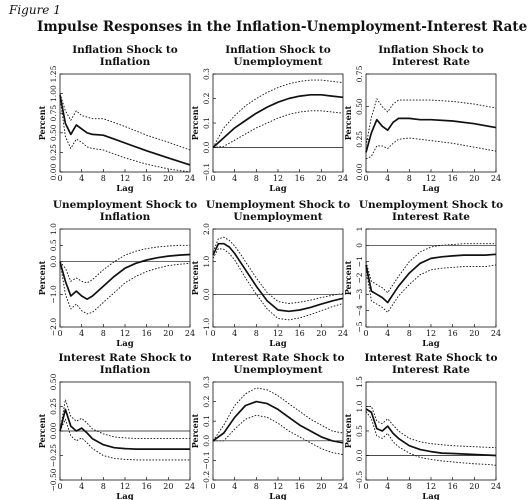 This screenshot has height=500, width=531. I want to click on y-tick-label: −4, so click(359, 310).